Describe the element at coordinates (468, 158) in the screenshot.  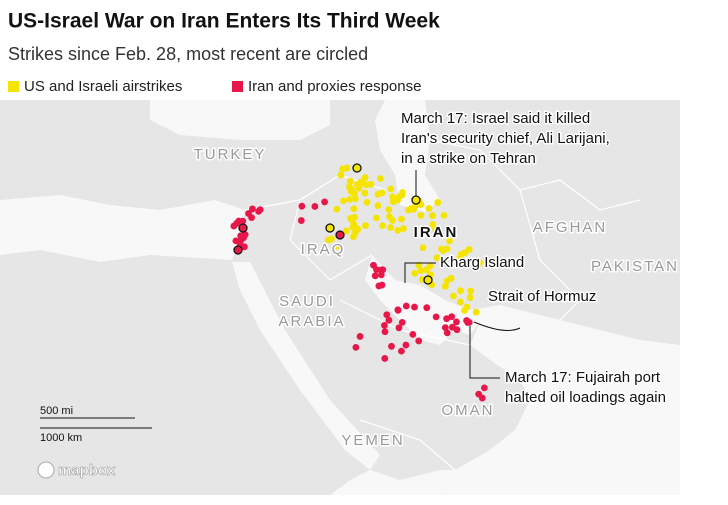
I see `annotation: in a strike on Tehran` at that location.